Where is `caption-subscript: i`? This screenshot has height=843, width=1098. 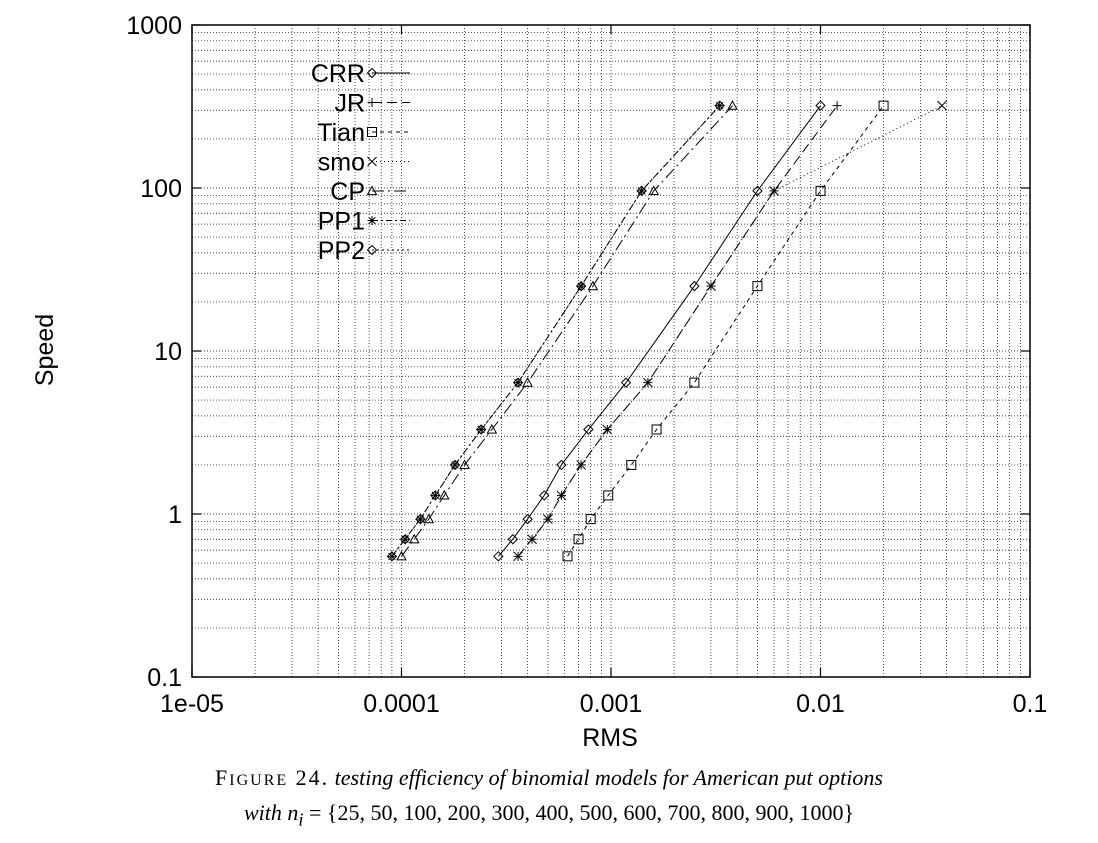 caption-subscript: i is located at coordinates (301, 819).